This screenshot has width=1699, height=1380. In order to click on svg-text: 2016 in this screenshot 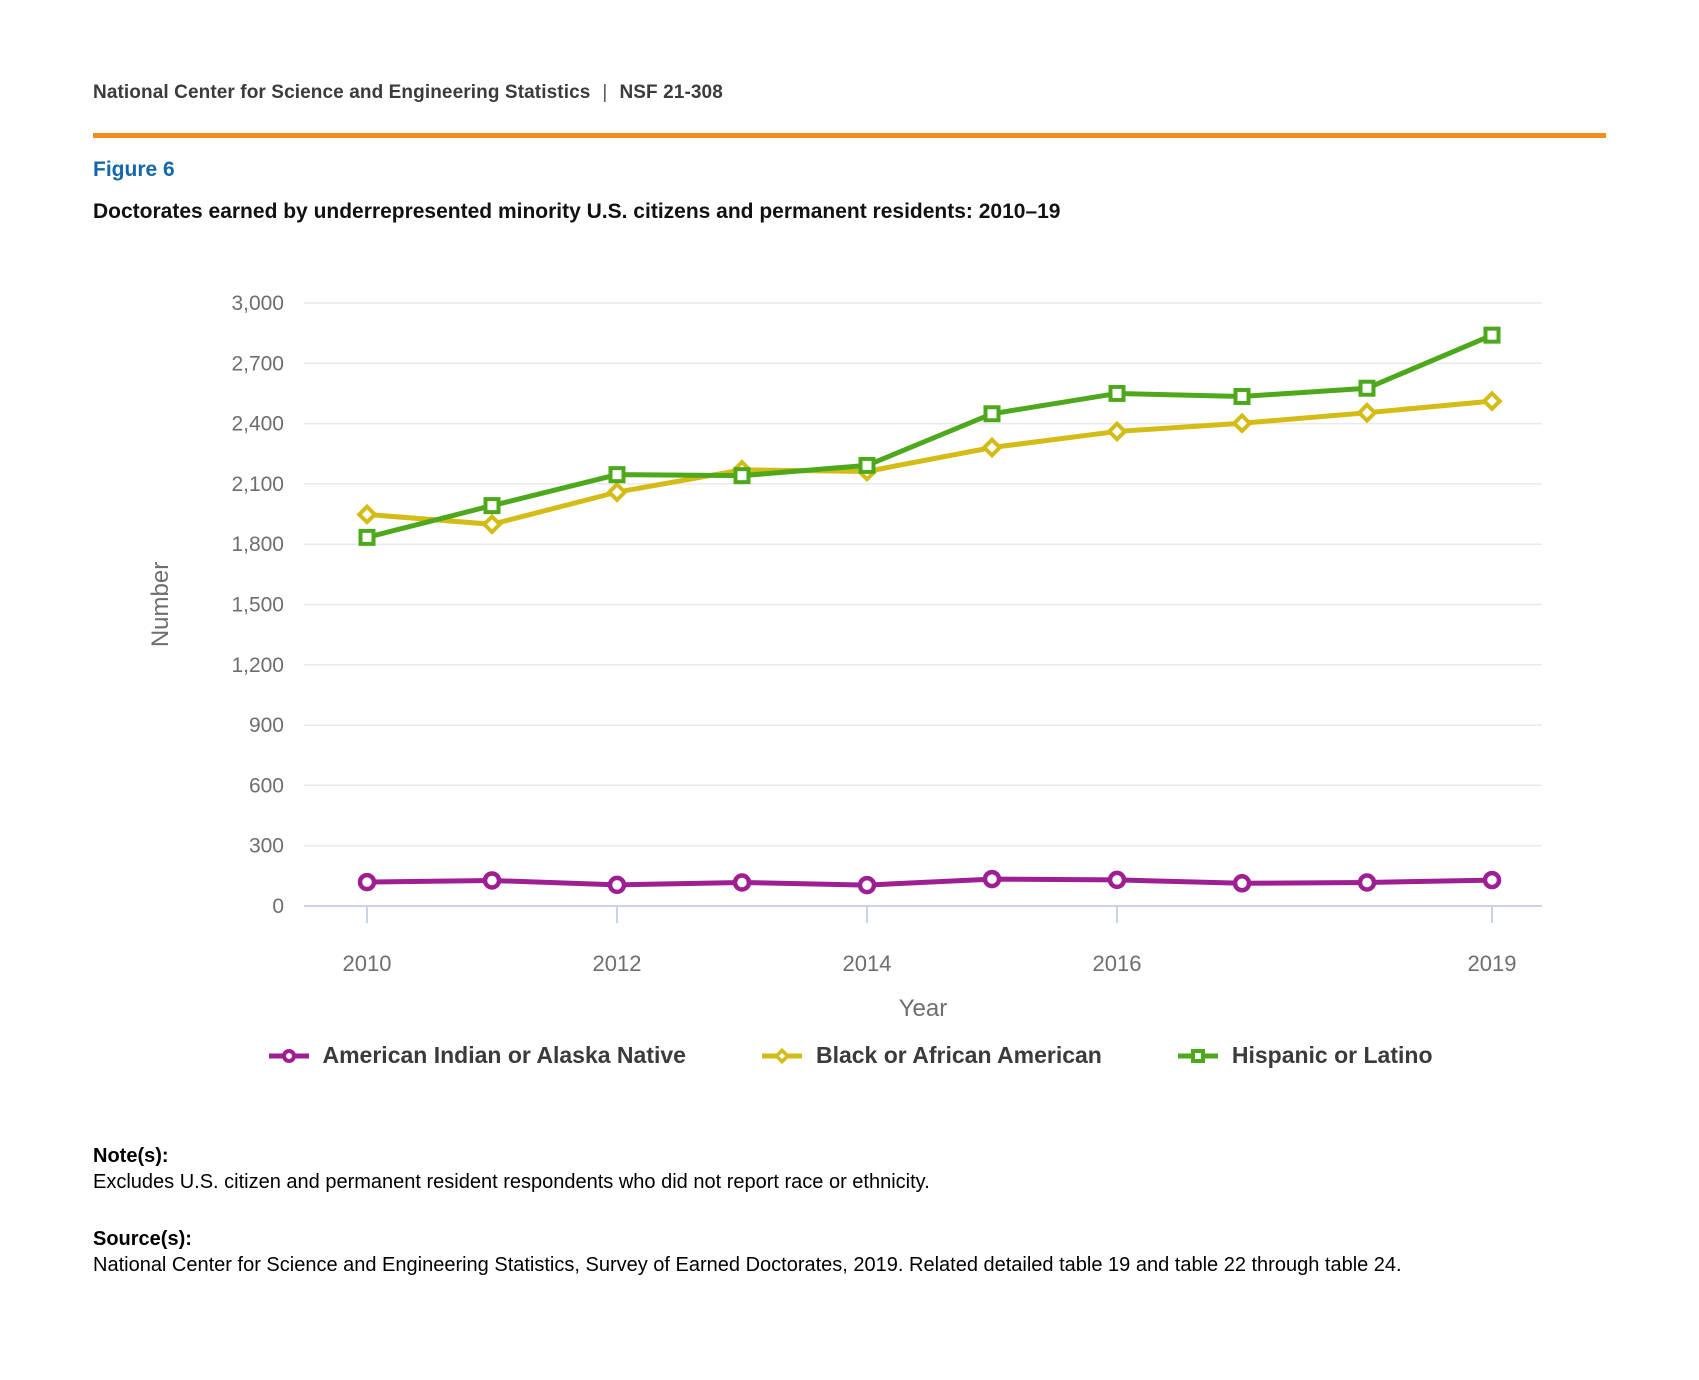, I will do `click(1117, 963)`.